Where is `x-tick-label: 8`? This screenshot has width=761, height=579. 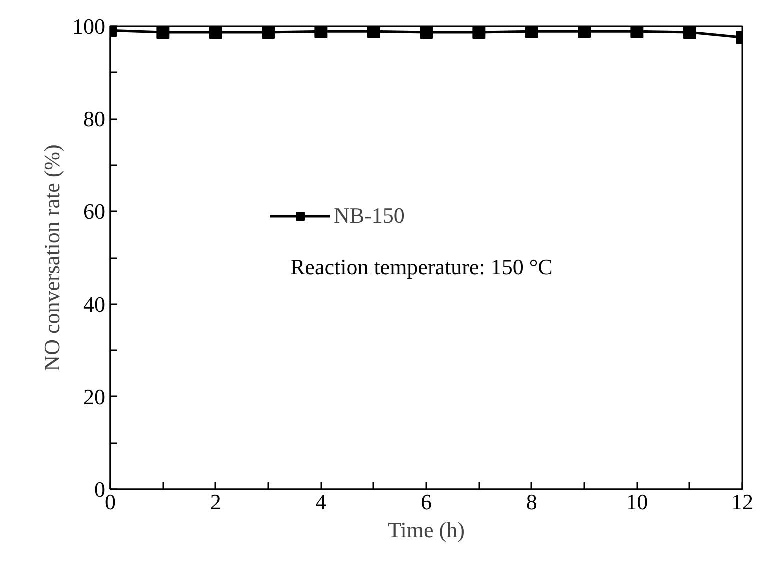 x-tick-label: 8 is located at coordinates (532, 502).